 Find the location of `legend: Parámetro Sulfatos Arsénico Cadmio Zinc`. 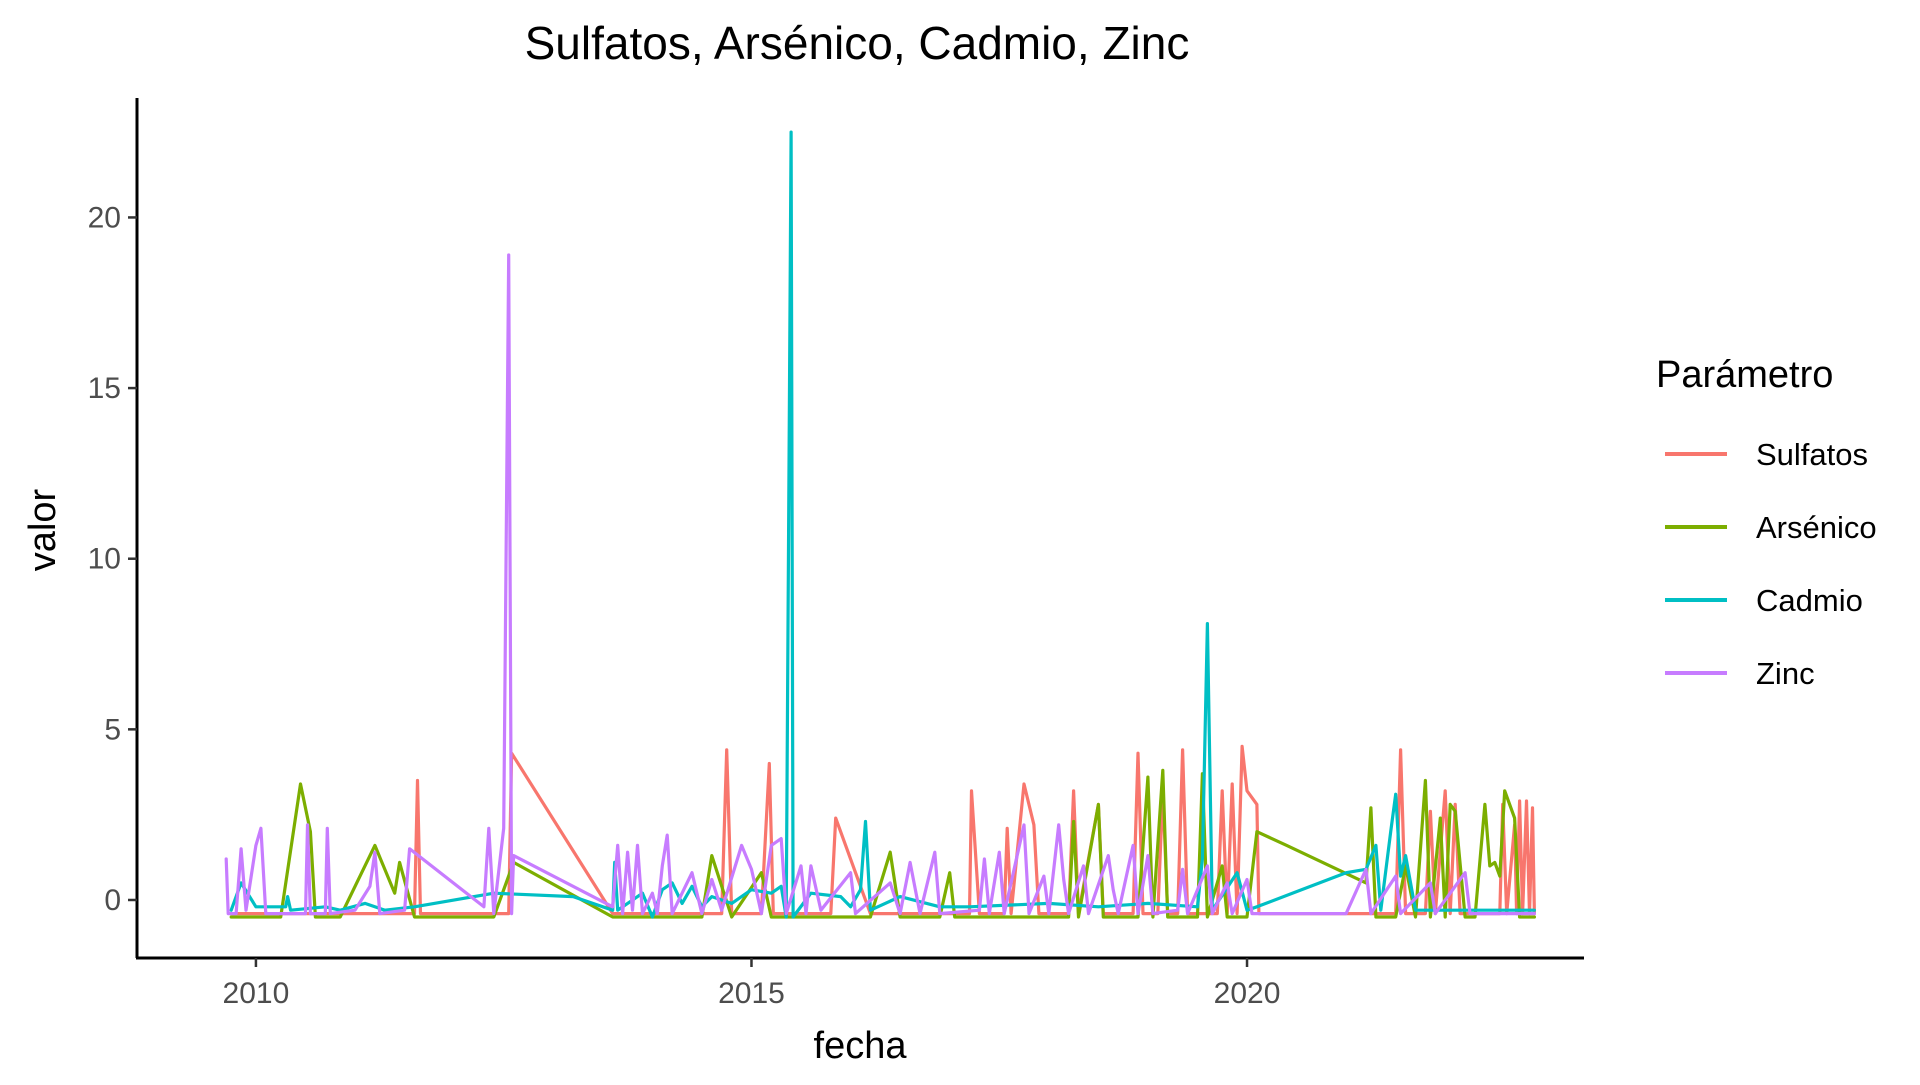

legend: Parámetro Sulfatos Arsénico Cadmio Zinc is located at coordinates (1766, 522).